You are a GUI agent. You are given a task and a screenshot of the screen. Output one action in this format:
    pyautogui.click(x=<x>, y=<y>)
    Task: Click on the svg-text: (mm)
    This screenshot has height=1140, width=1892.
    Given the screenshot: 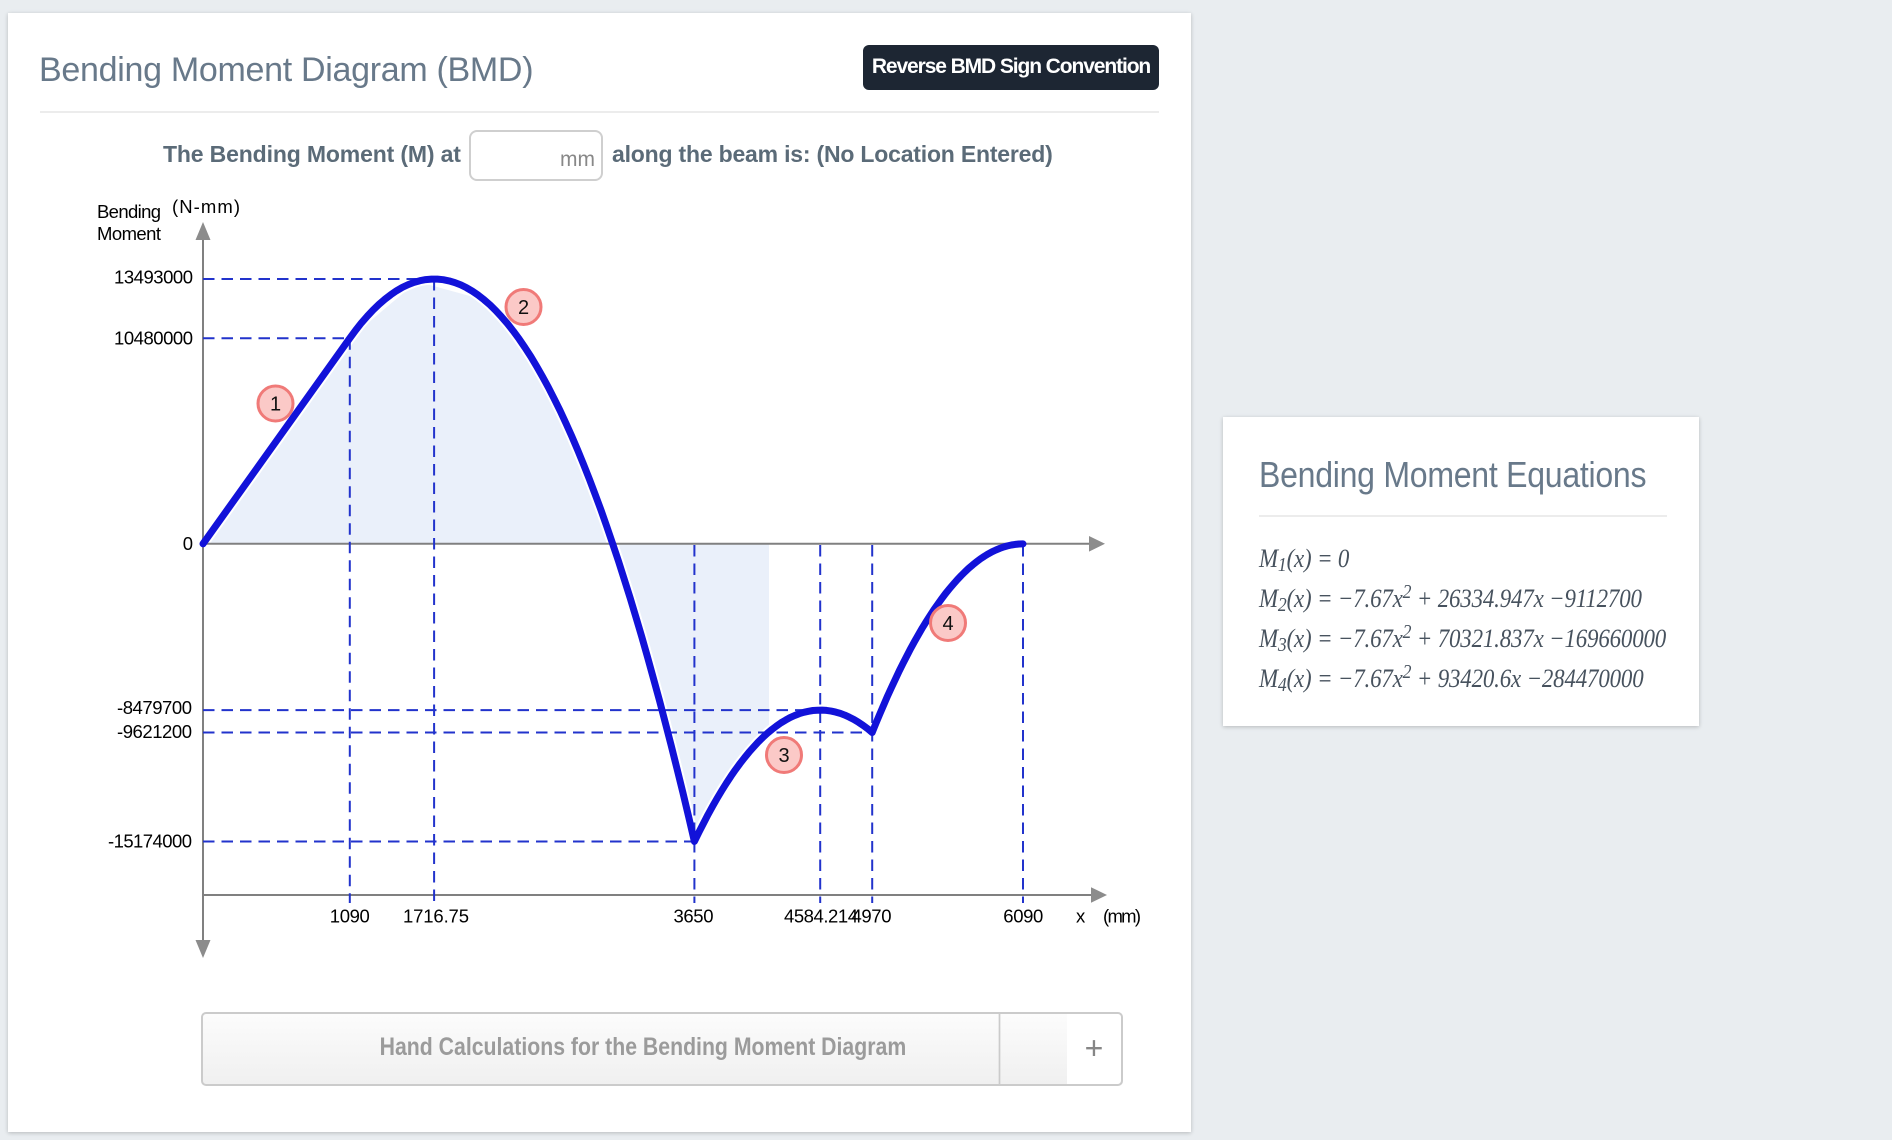 What is the action you would take?
    pyautogui.click(x=1122, y=916)
    